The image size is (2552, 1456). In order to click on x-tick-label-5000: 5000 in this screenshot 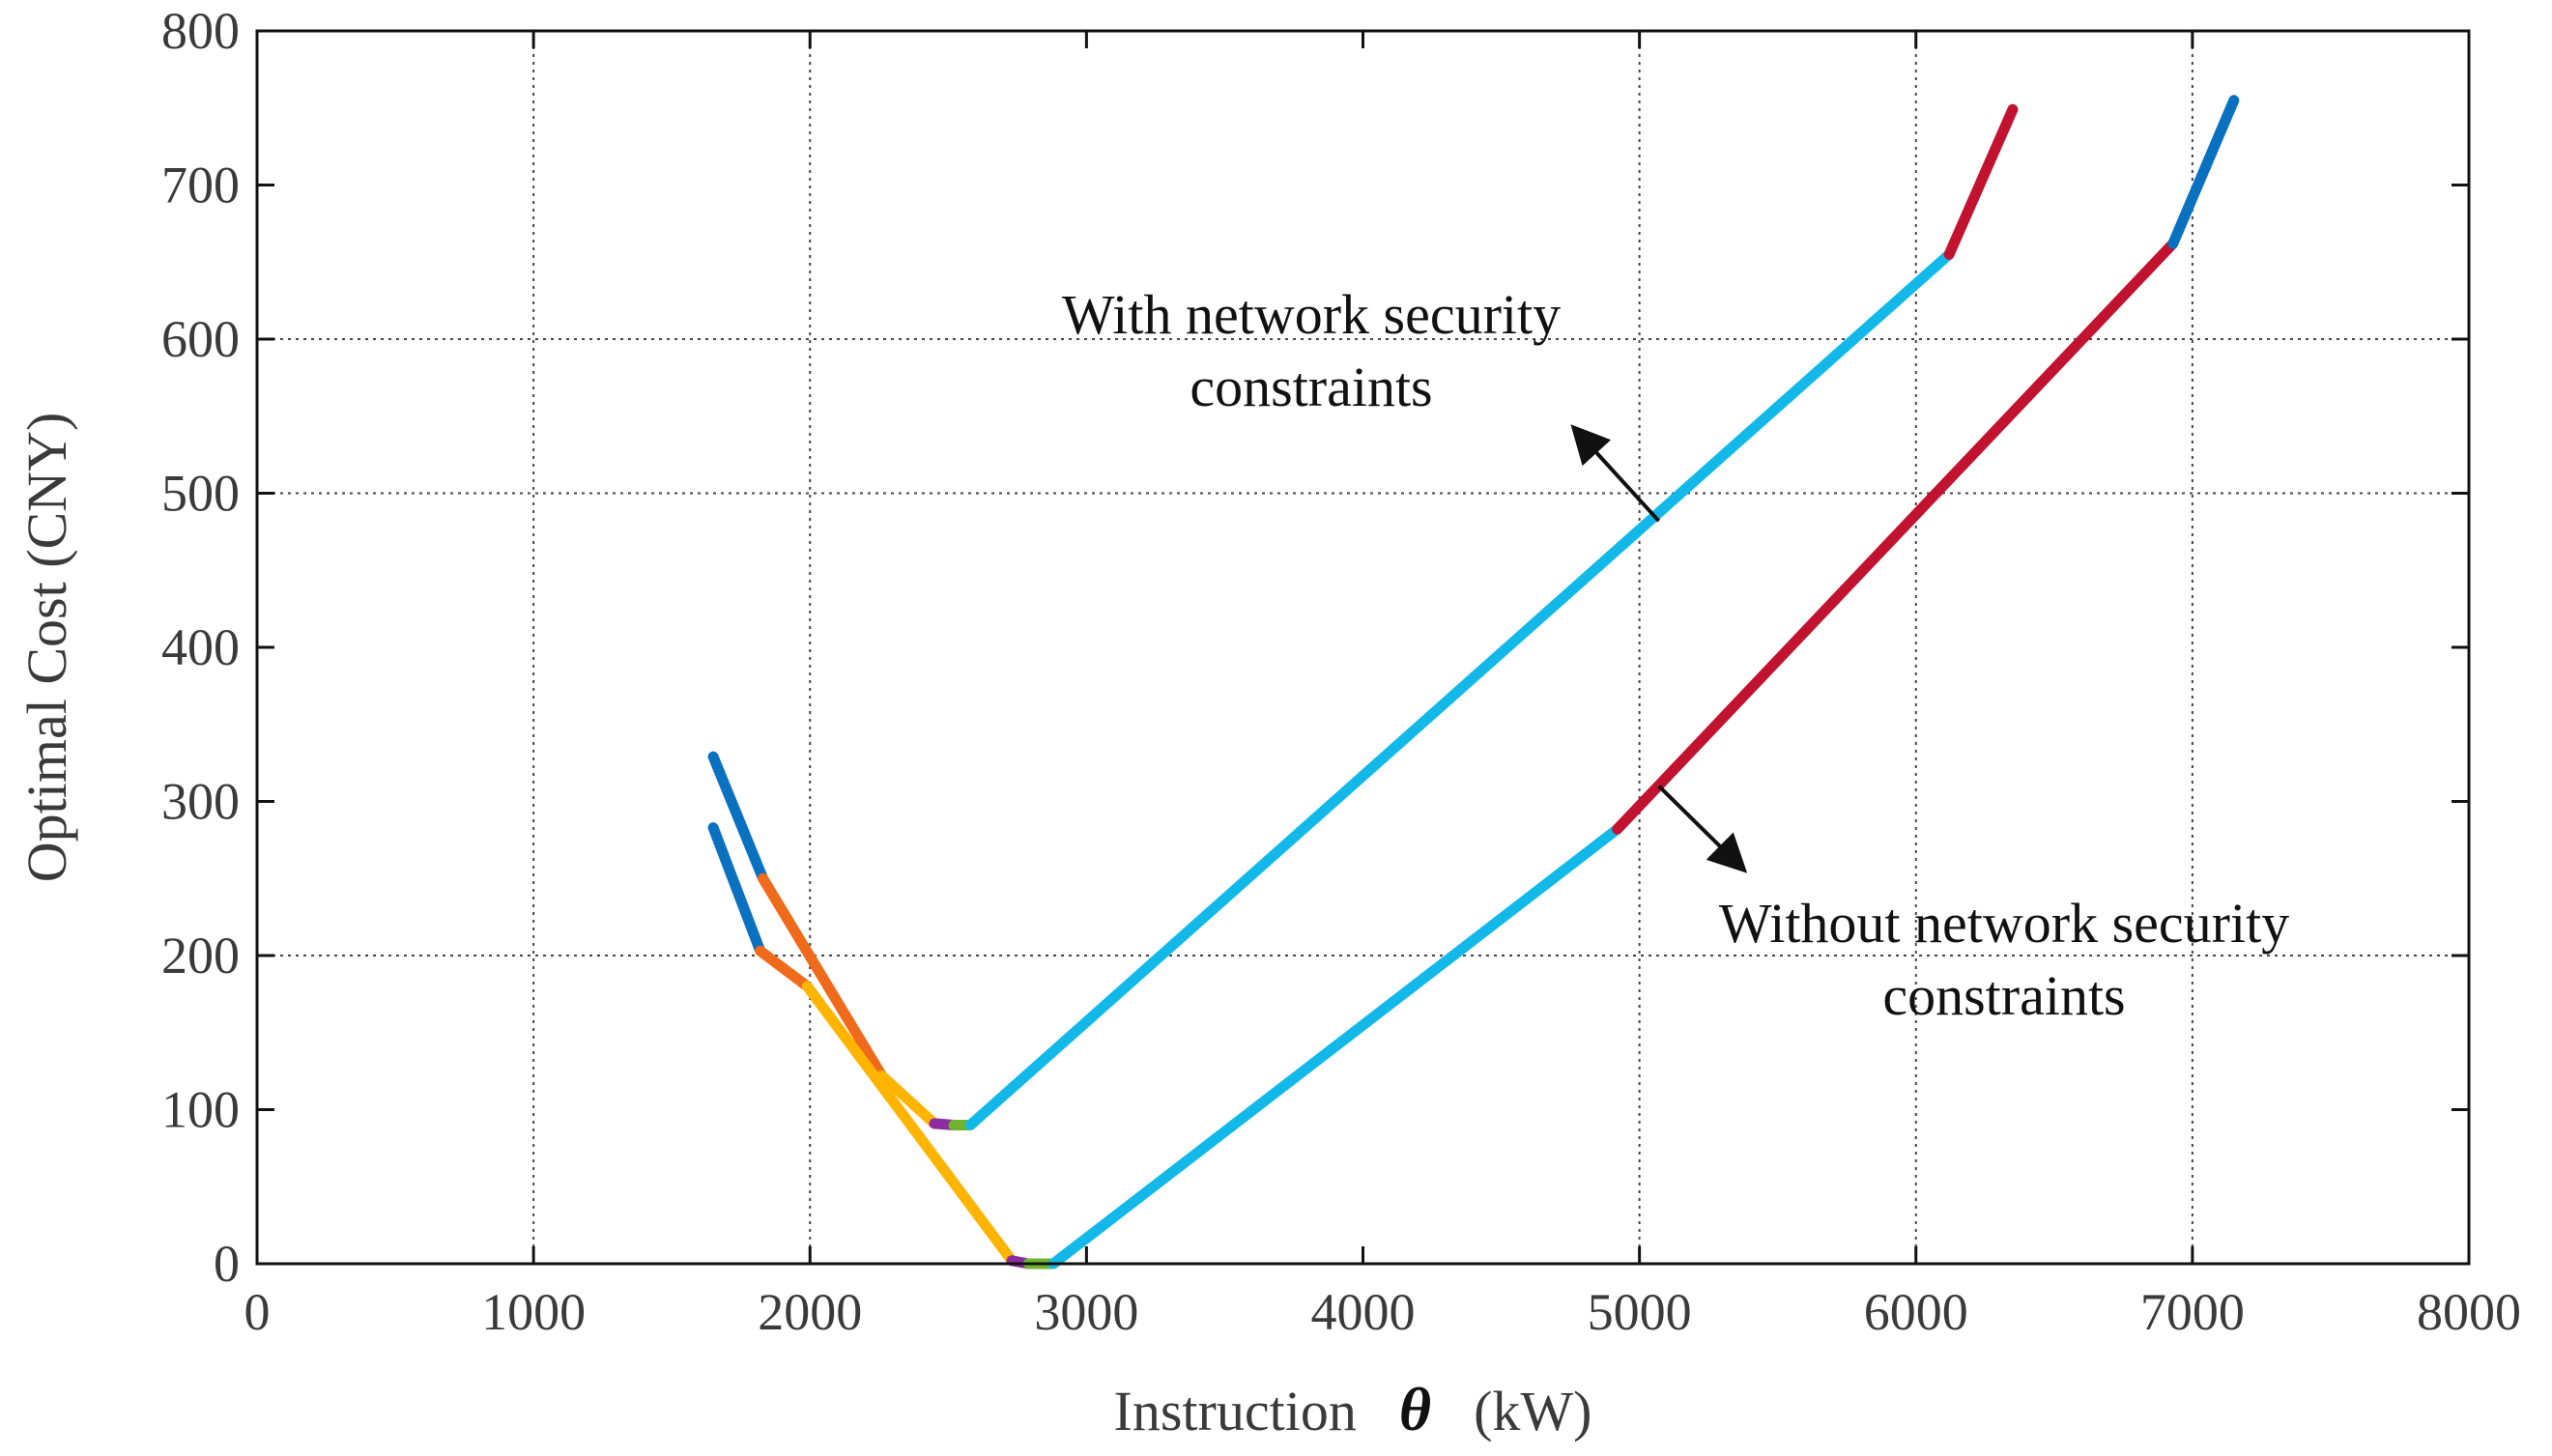, I will do `click(1640, 1312)`.